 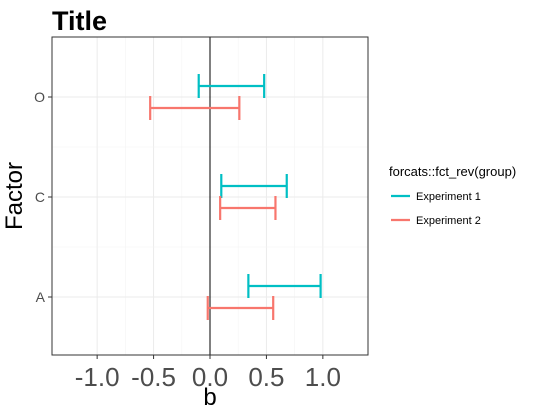 I want to click on errorbar-experiment-1-O, so click(x=231, y=86).